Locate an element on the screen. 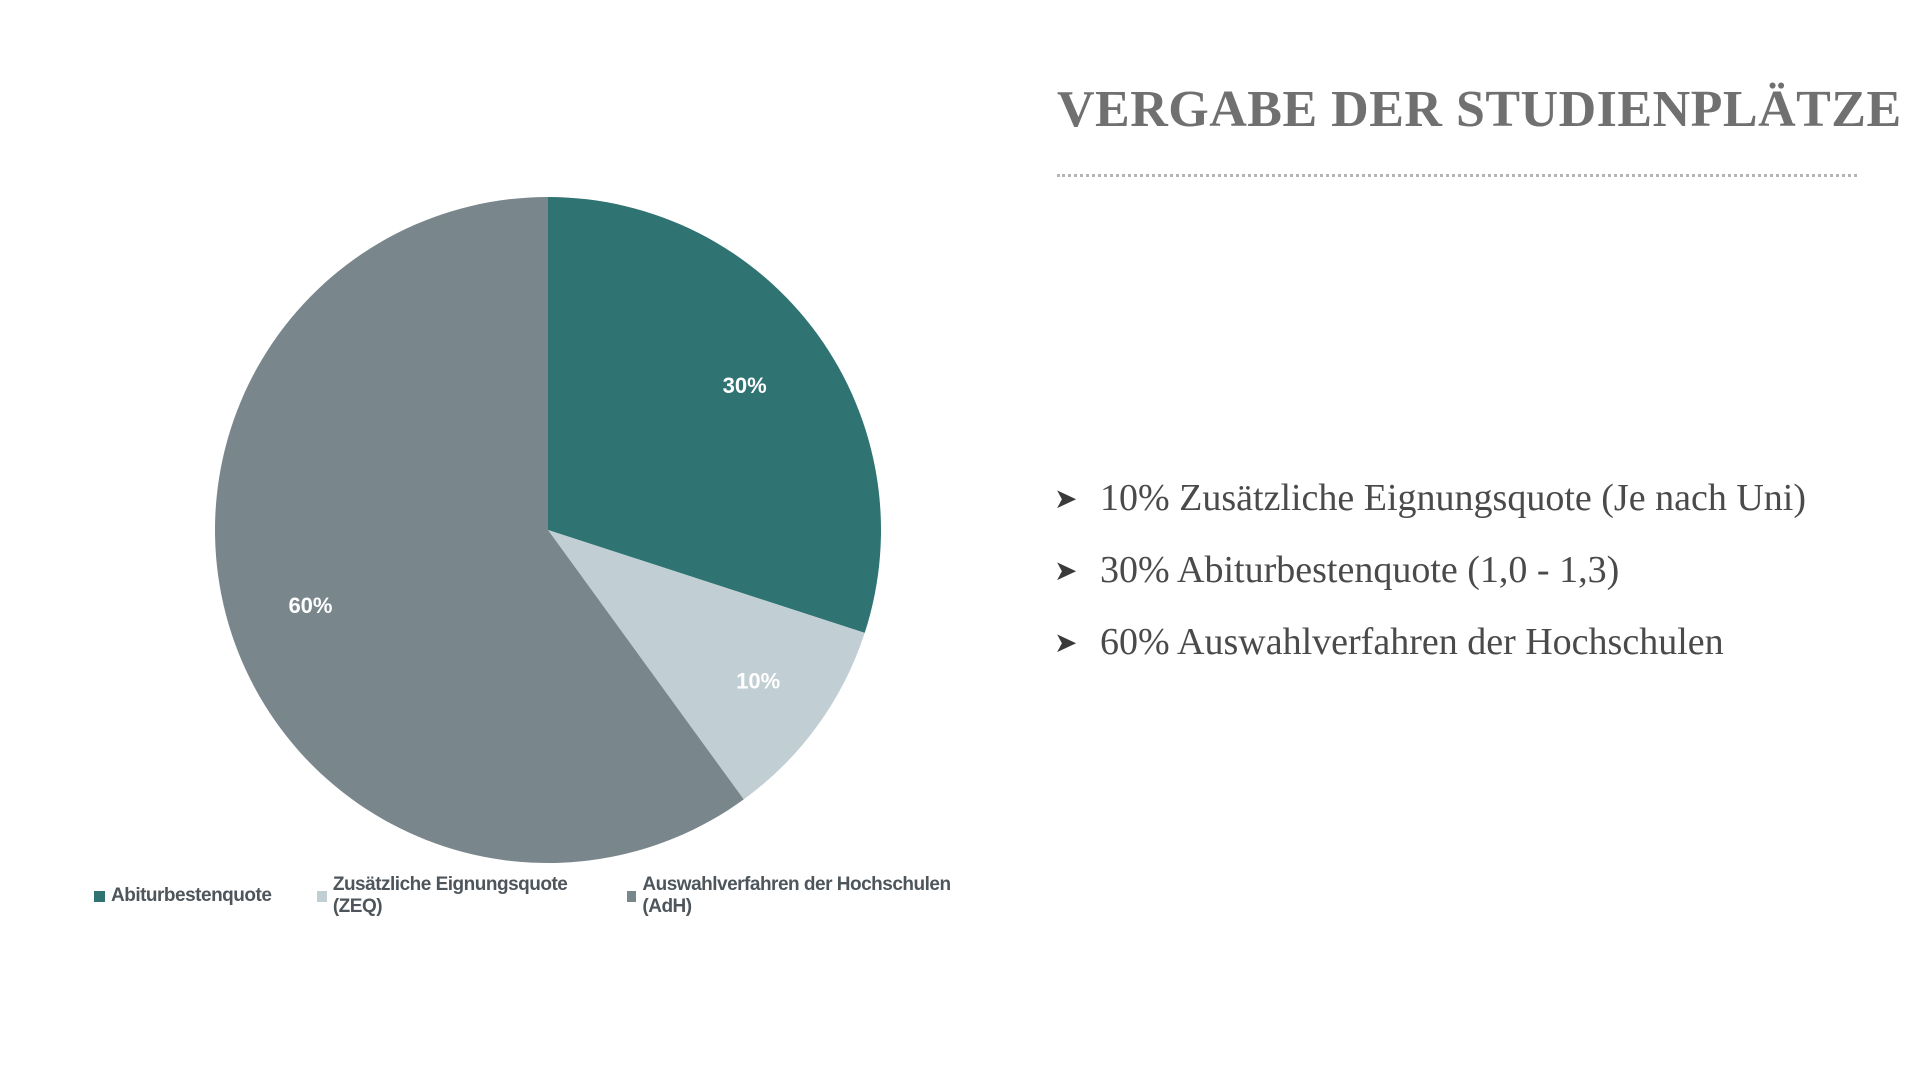 The height and width of the screenshot is (1080, 1920). bullet-text: 60% Auswahlverfahren der Hochschulen is located at coordinates (1412, 642).